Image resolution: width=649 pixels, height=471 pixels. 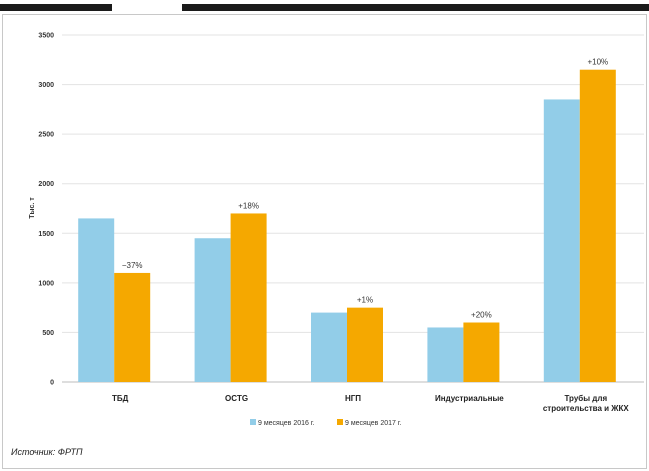 I want to click on y-tick-label-2500: 2500, so click(x=46, y=135).